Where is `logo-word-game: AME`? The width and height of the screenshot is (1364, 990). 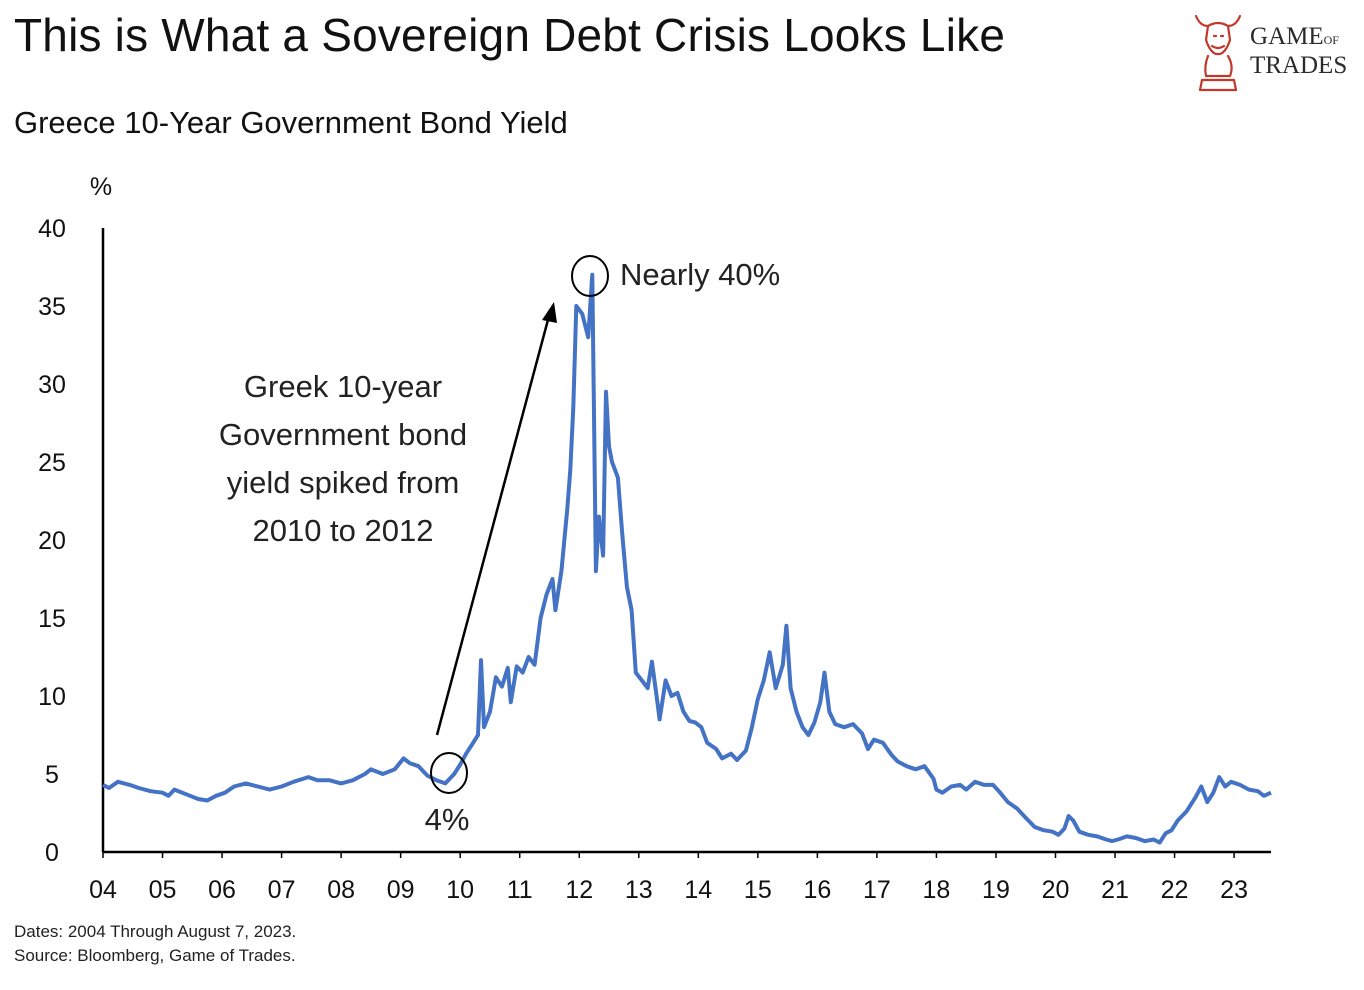
logo-word-game: AME is located at coordinates (1296, 36).